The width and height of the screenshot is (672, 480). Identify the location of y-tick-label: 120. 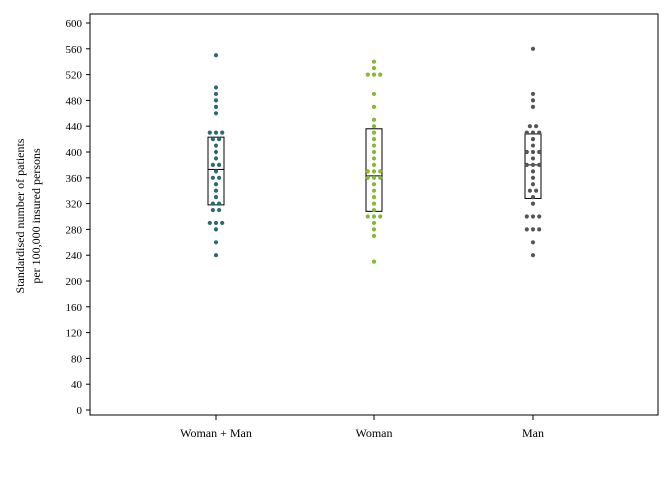
(74, 334).